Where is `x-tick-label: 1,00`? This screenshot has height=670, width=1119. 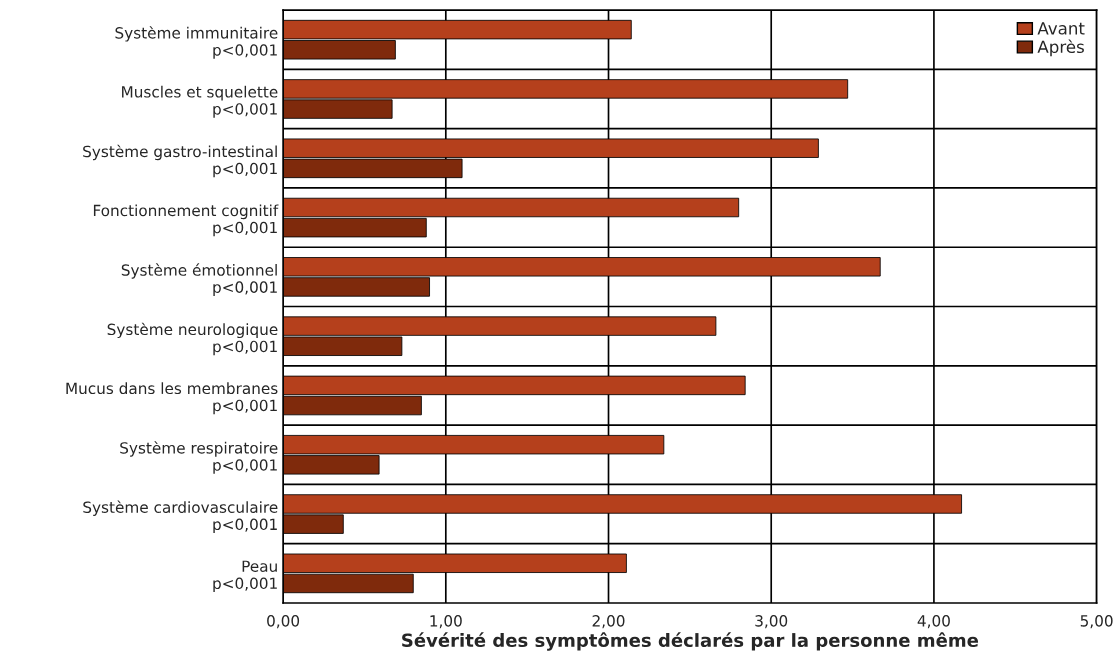 x-tick-label: 1,00 is located at coordinates (446, 622).